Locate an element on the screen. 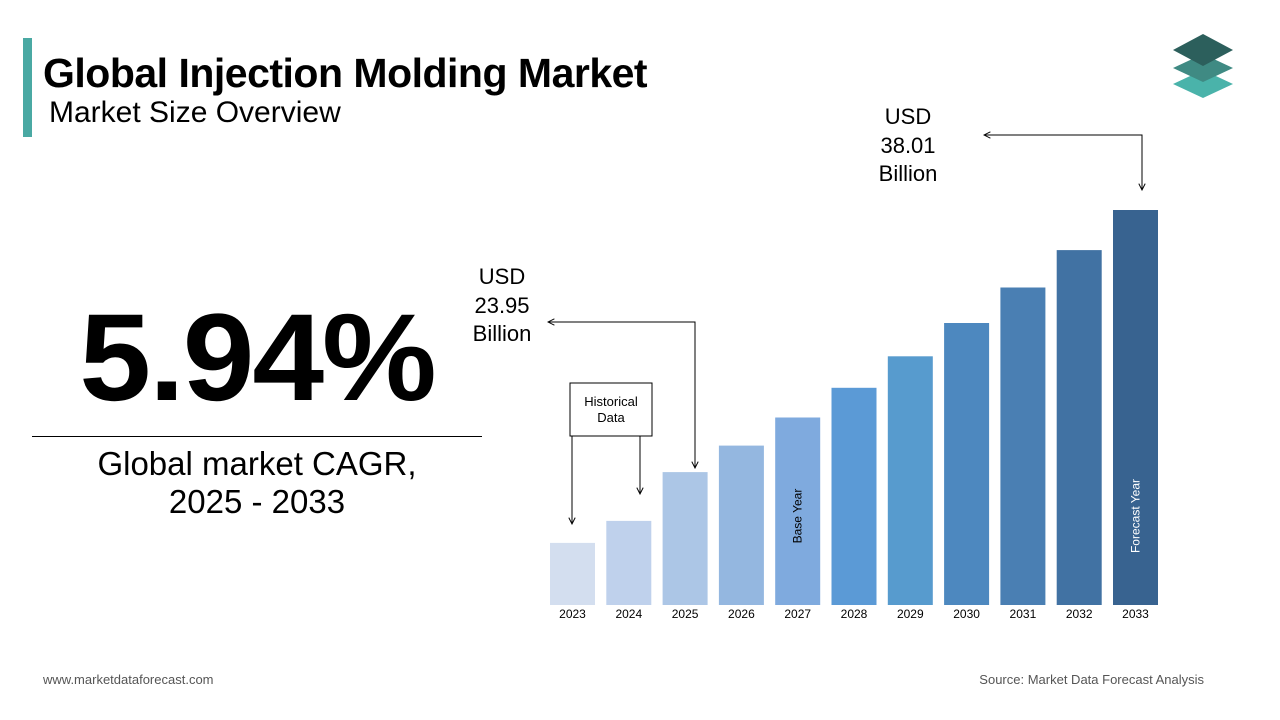 This screenshot has height=720, width=1280. bar-2027 is located at coordinates (798, 511).